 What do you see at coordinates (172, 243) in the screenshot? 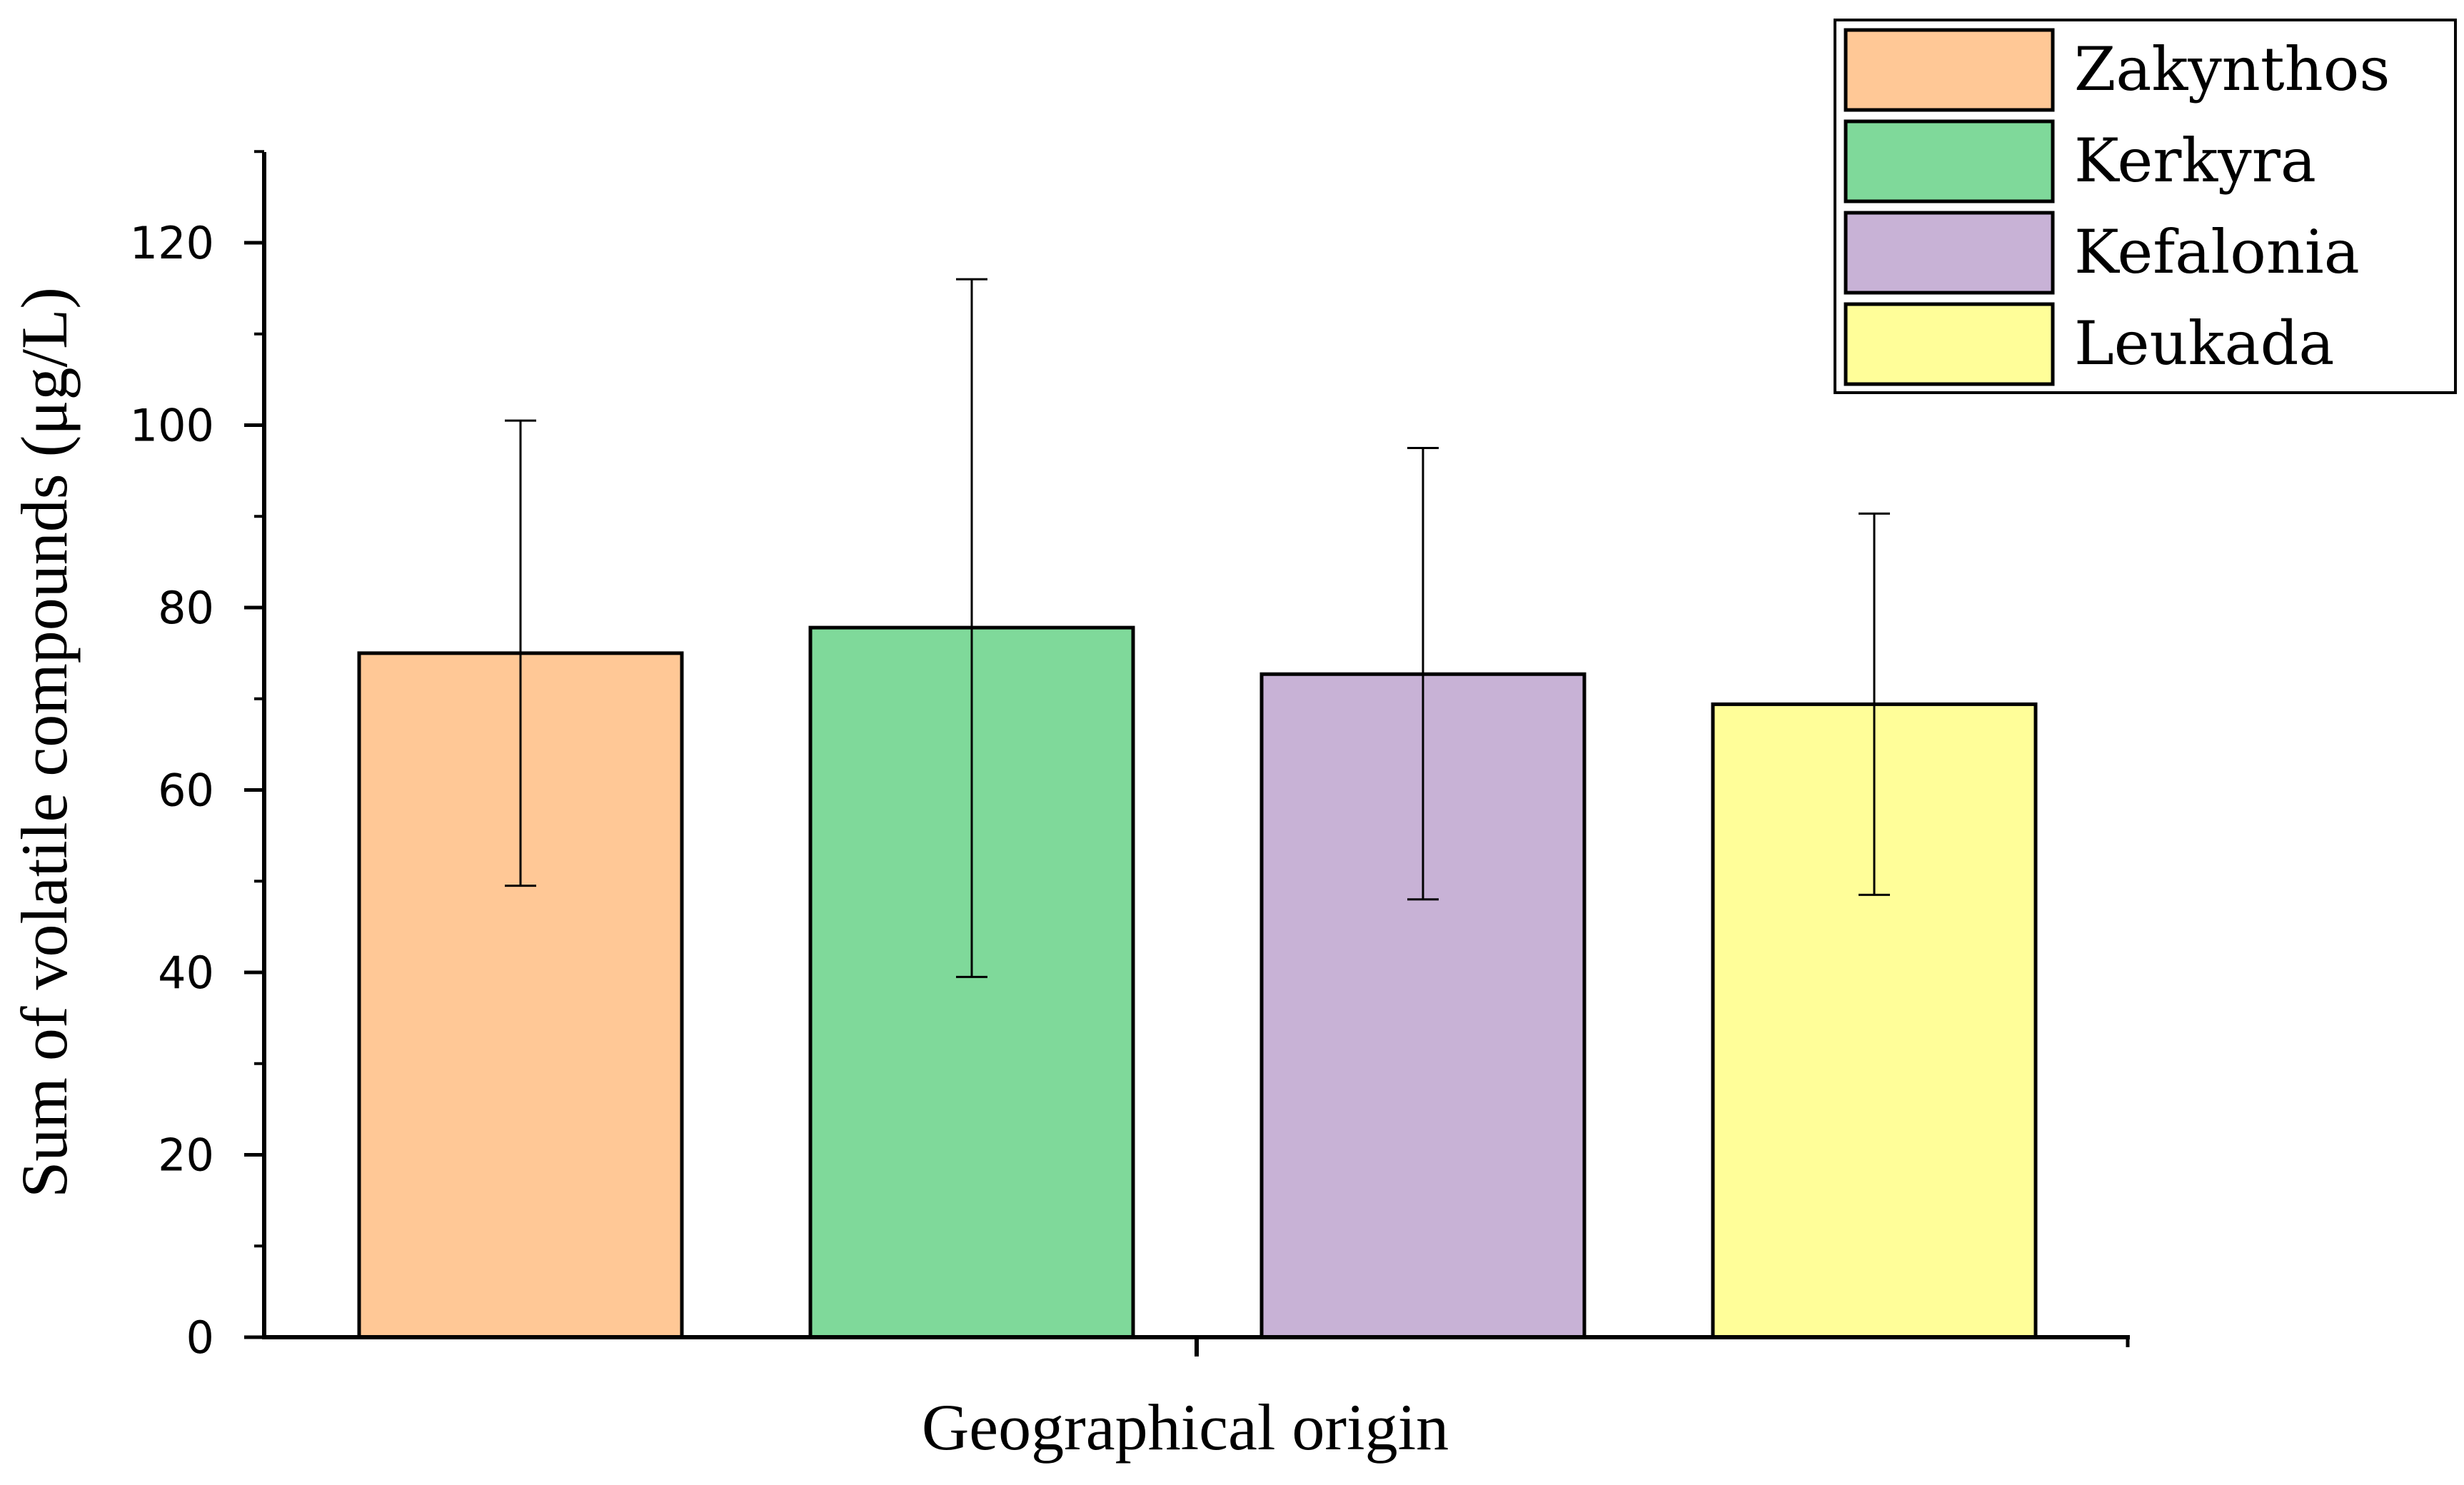
I see `y-tick-label: 120` at bounding box center [172, 243].